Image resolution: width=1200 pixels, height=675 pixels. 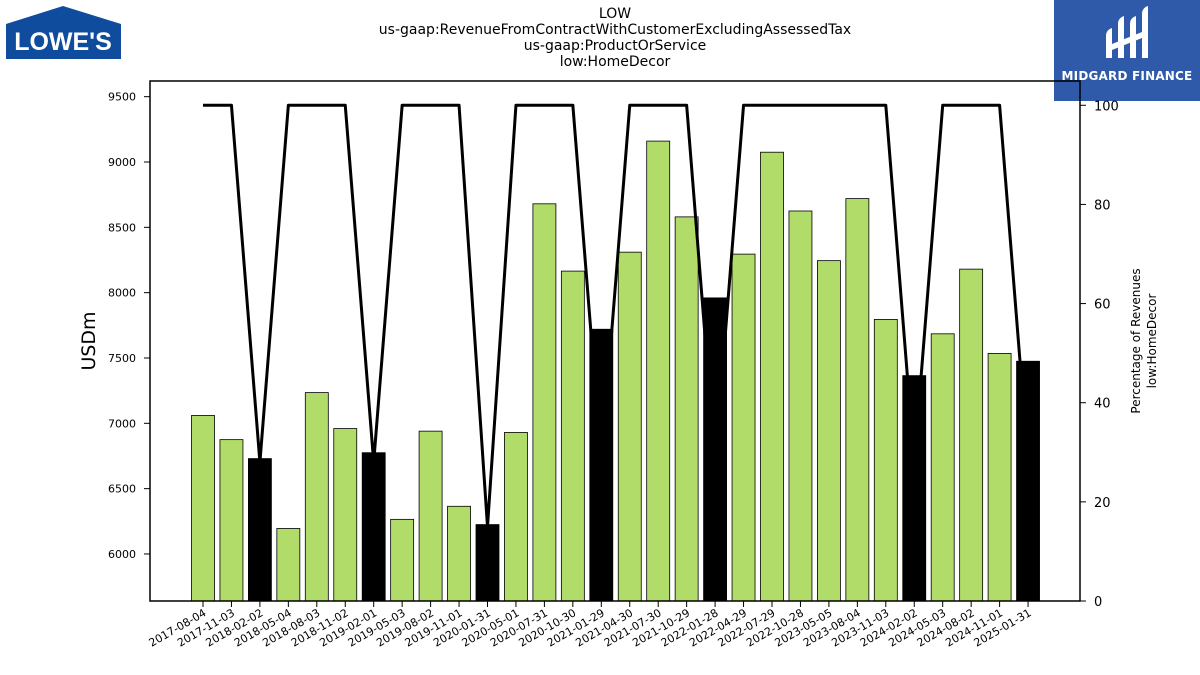 I want to click on title-line-ticker: LOW, so click(x=615, y=14).